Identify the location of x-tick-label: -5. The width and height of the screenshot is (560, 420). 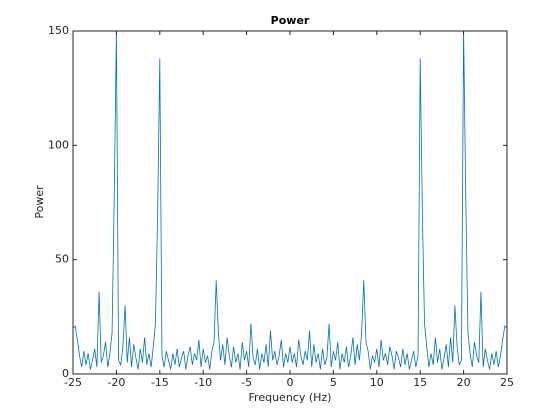
(246, 382).